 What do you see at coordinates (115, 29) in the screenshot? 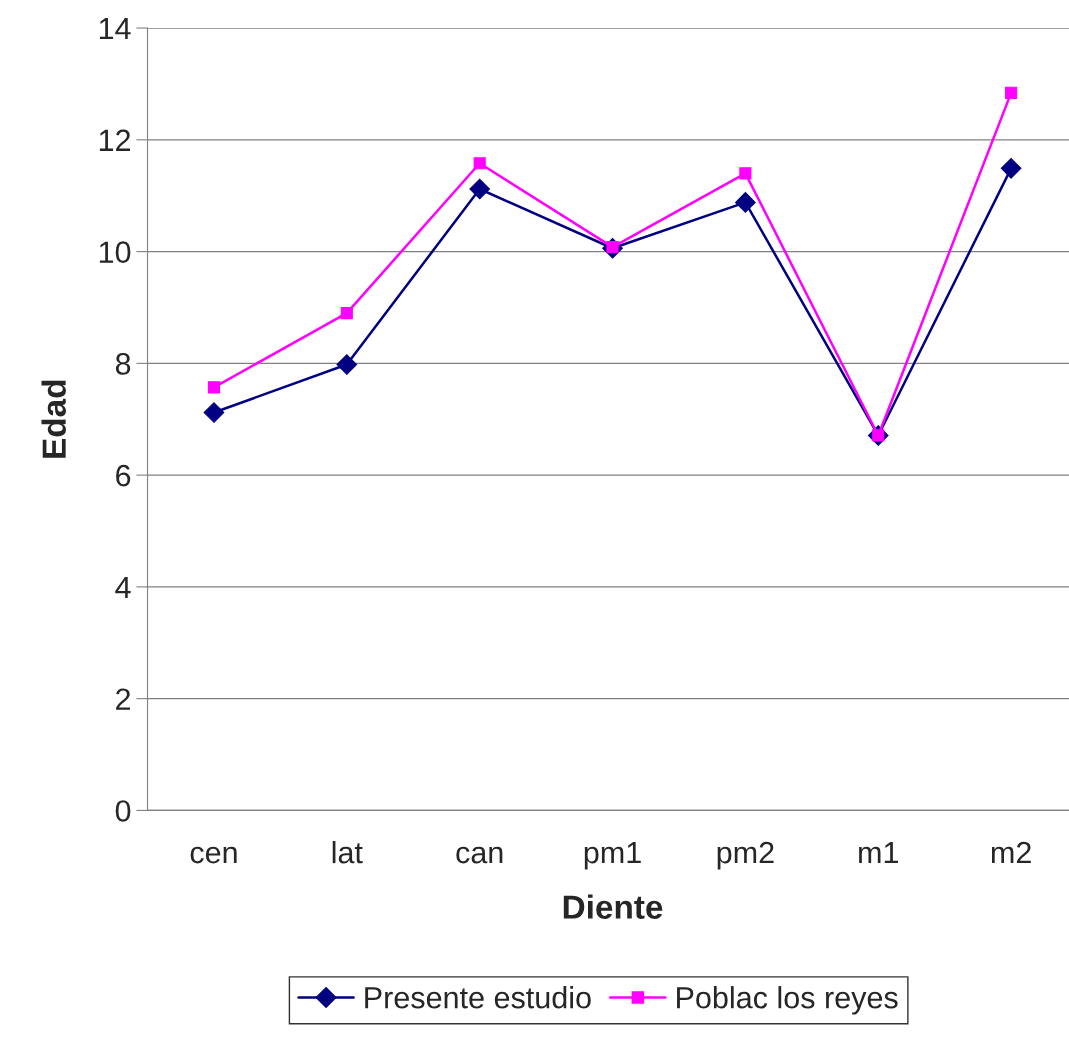
I see `y-tick-label: 14` at bounding box center [115, 29].